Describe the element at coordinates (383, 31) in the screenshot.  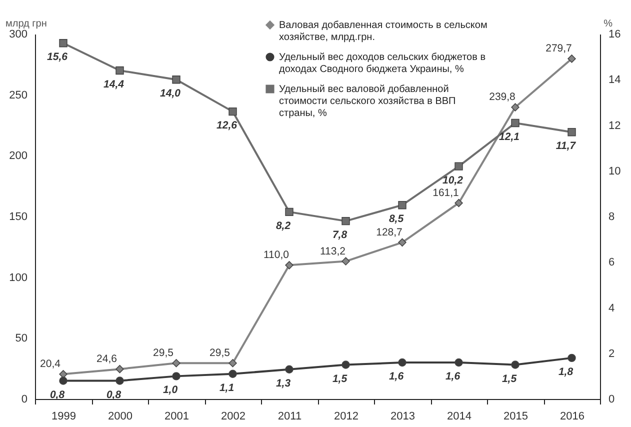
I see `legend-label: Валовая добавленная стоимость в сельском хозяйстве, млрд.грн.` at that location.